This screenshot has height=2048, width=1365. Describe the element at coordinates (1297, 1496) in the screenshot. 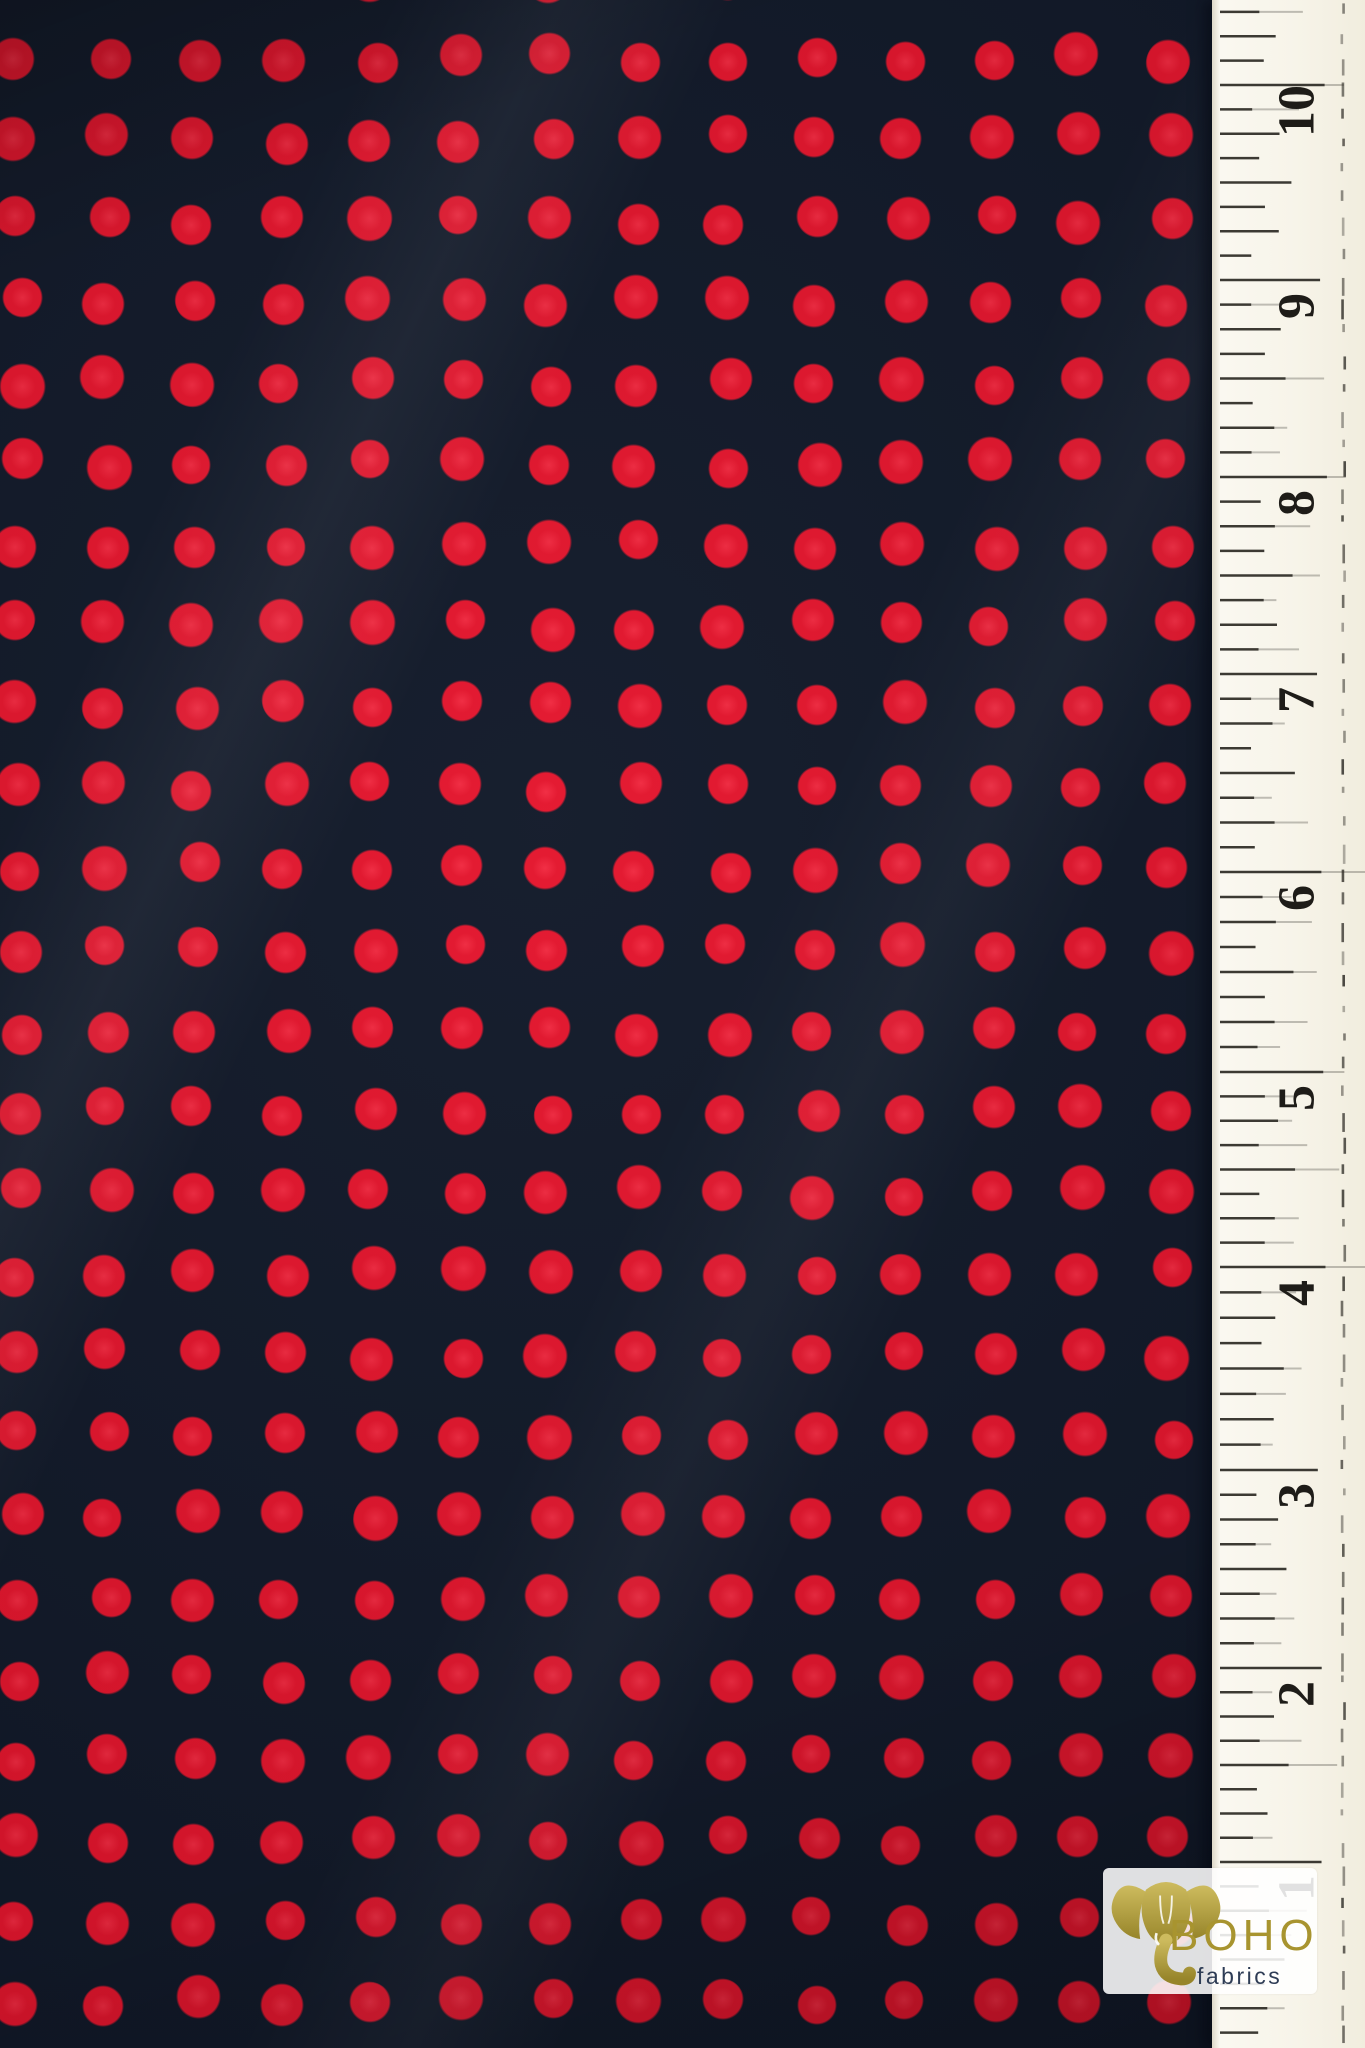

I see `ruler-number: 3` at that location.